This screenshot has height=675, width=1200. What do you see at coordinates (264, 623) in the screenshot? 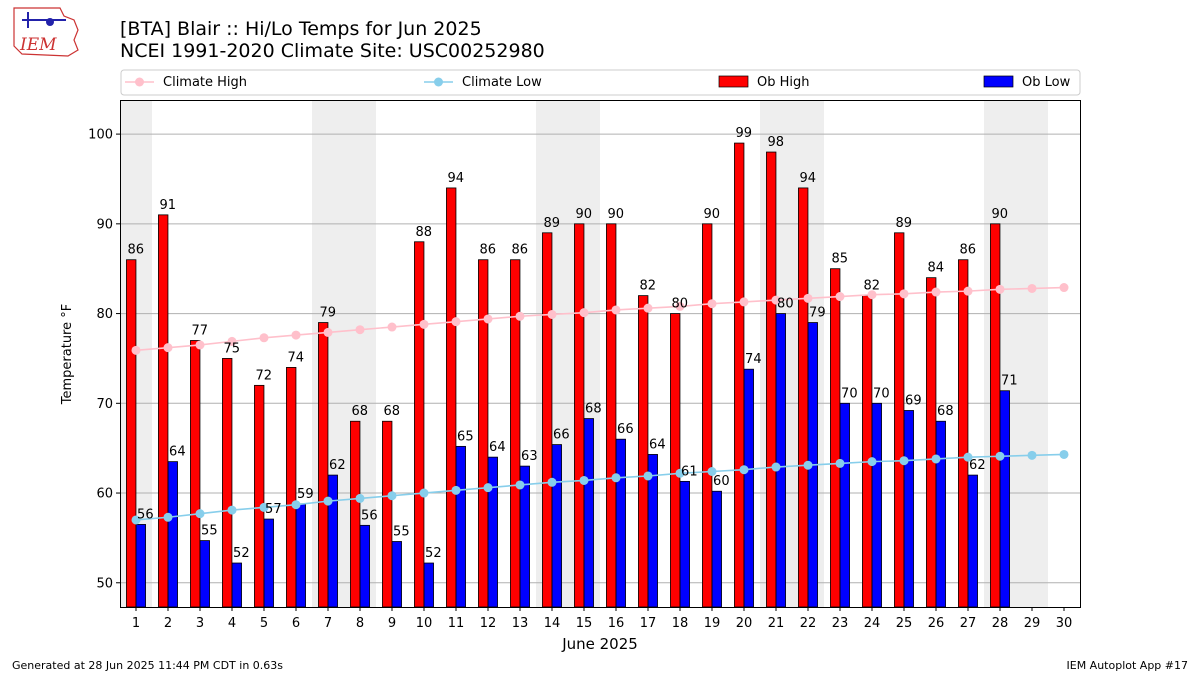
I see `x-tick-label-5: 5` at bounding box center [264, 623].